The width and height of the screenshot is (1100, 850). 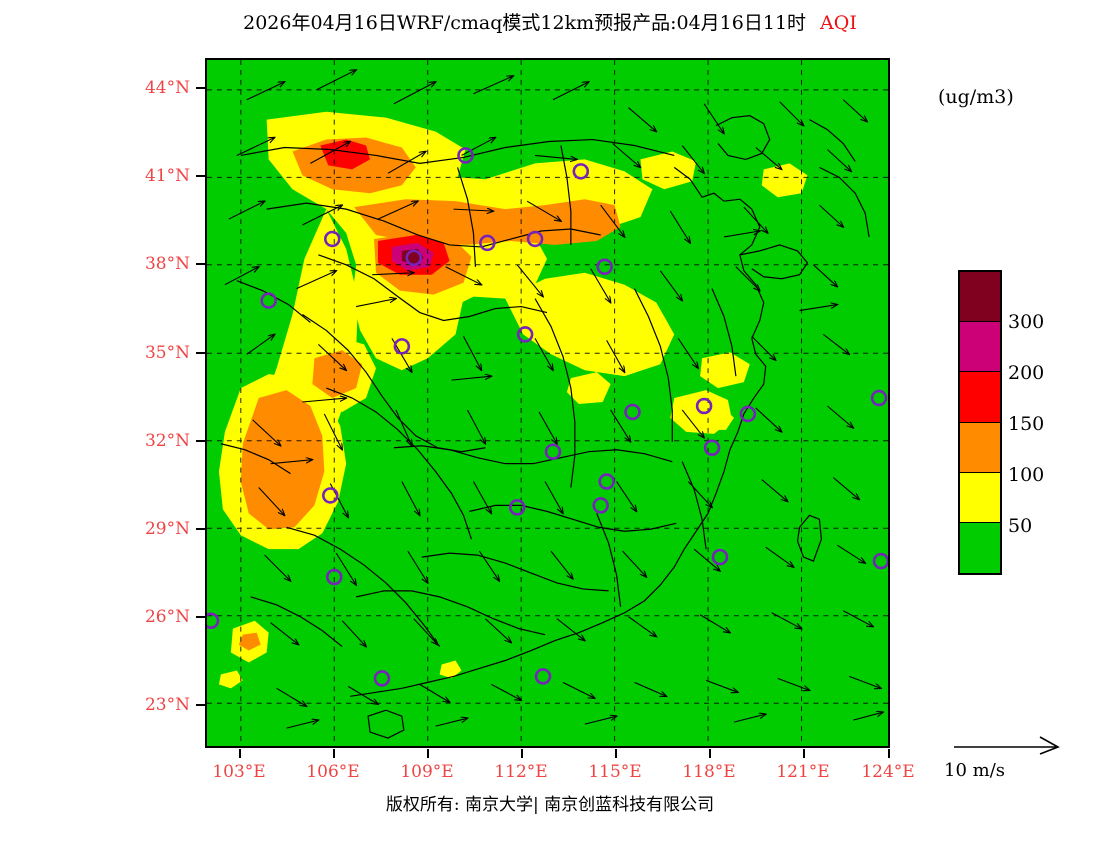 I want to click on x-axis-label: 103°E, so click(x=239, y=772).